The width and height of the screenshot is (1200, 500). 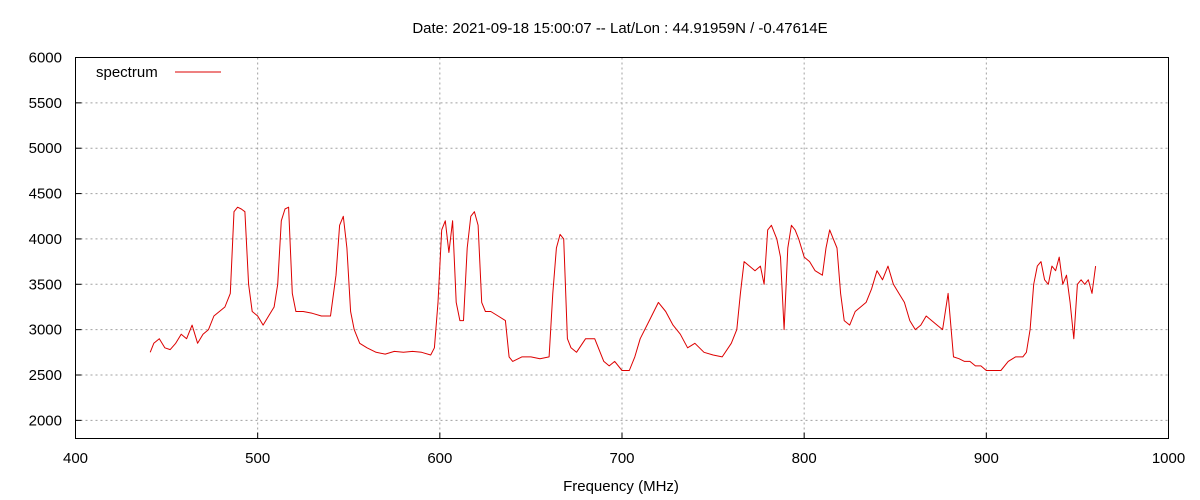 What do you see at coordinates (45, 375) in the screenshot?
I see `y-tick-label: 2500` at bounding box center [45, 375].